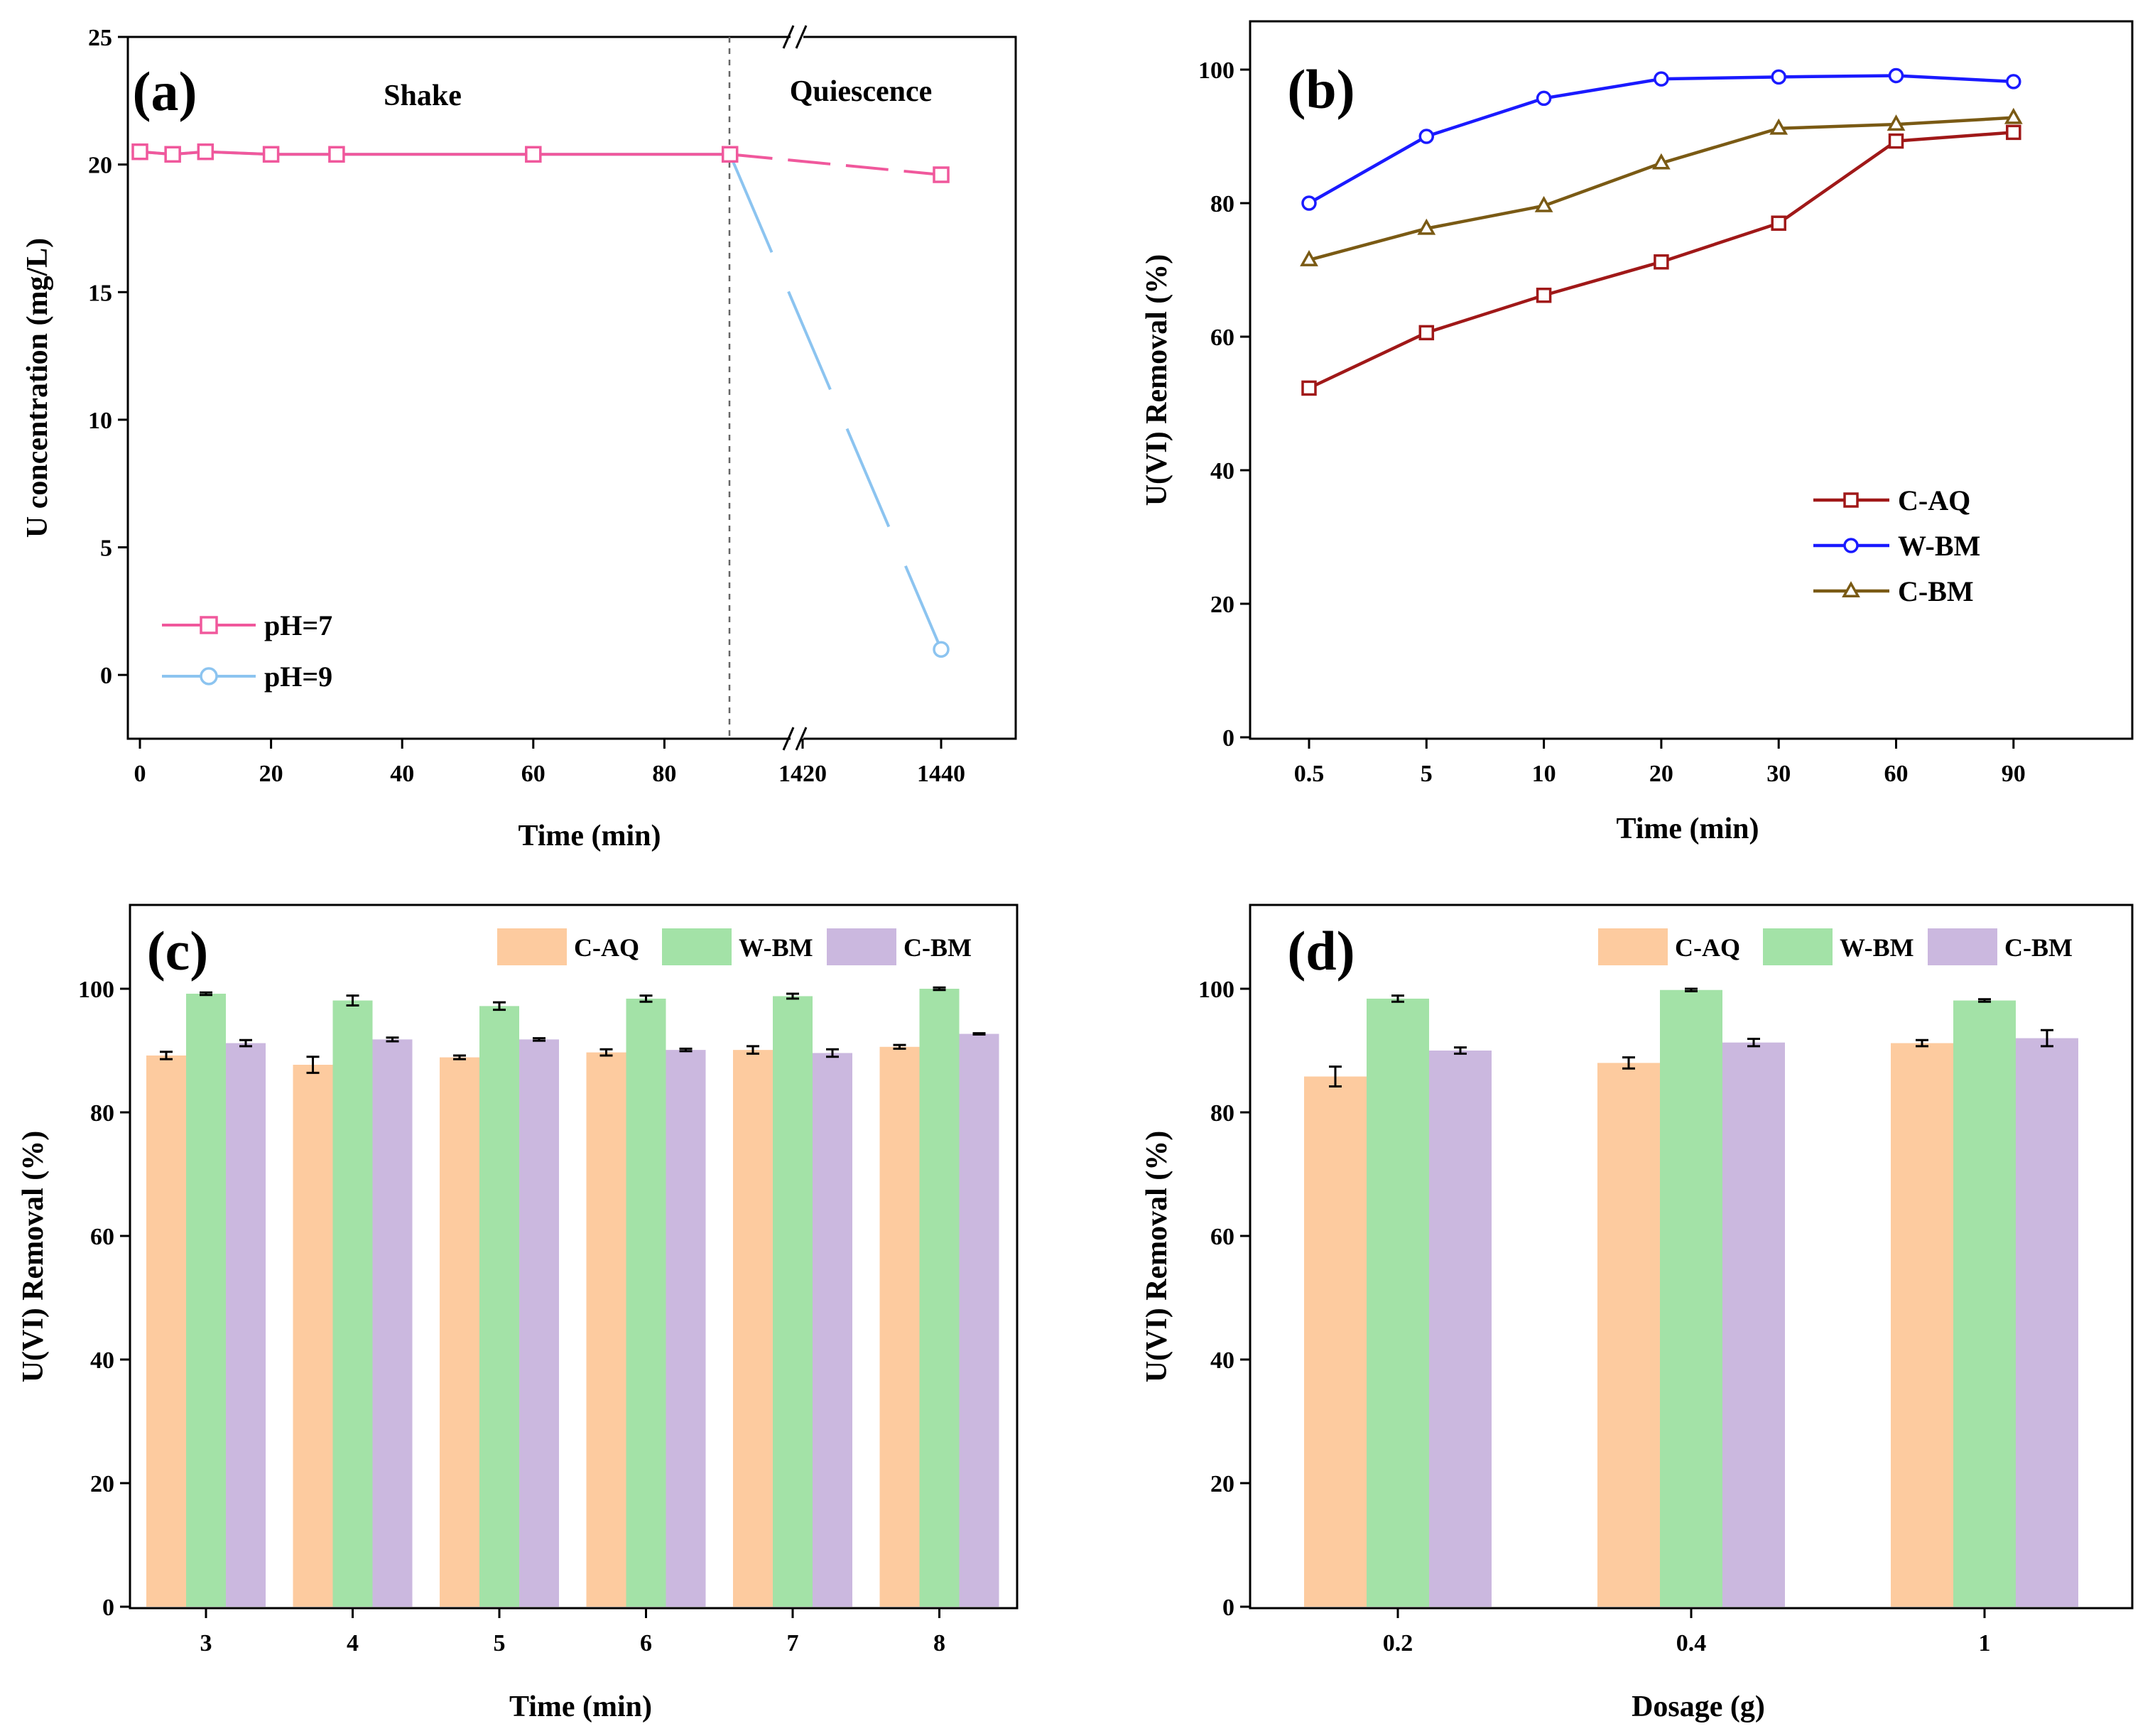  What do you see at coordinates (106, 549) in the screenshot?
I see `y-tick-label: 5` at bounding box center [106, 549].